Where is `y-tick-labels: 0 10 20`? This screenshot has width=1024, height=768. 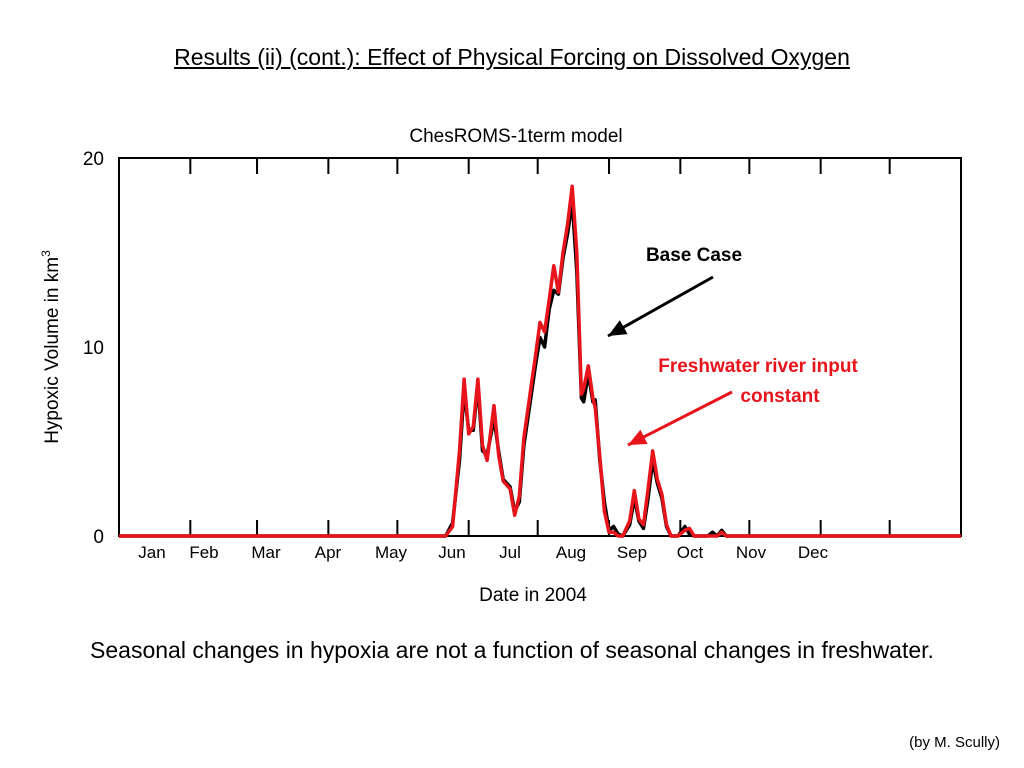
y-tick-labels: 0 10 20 is located at coordinates (93, 348).